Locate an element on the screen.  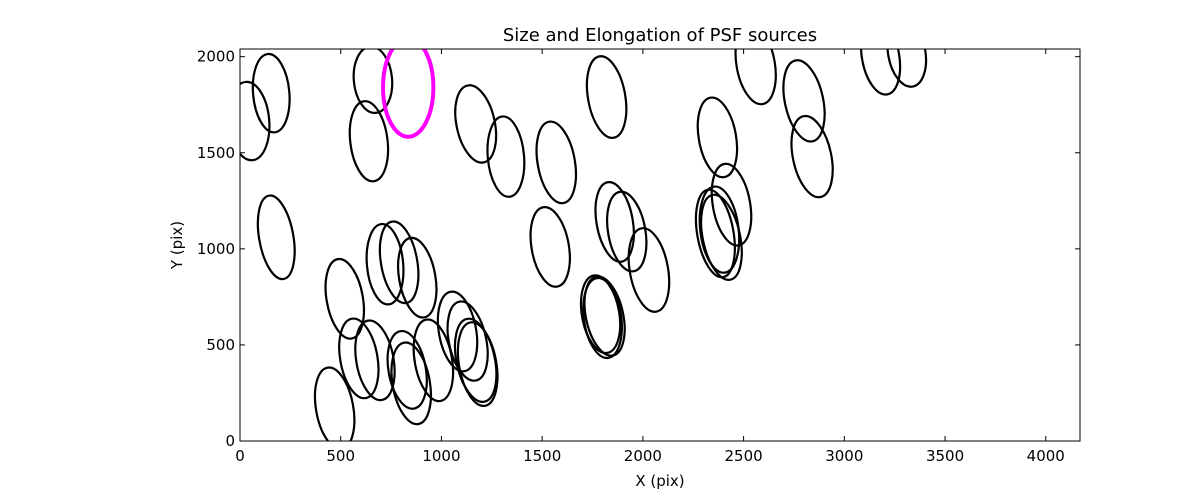
x-tick-label: 1500 is located at coordinates (542, 456).